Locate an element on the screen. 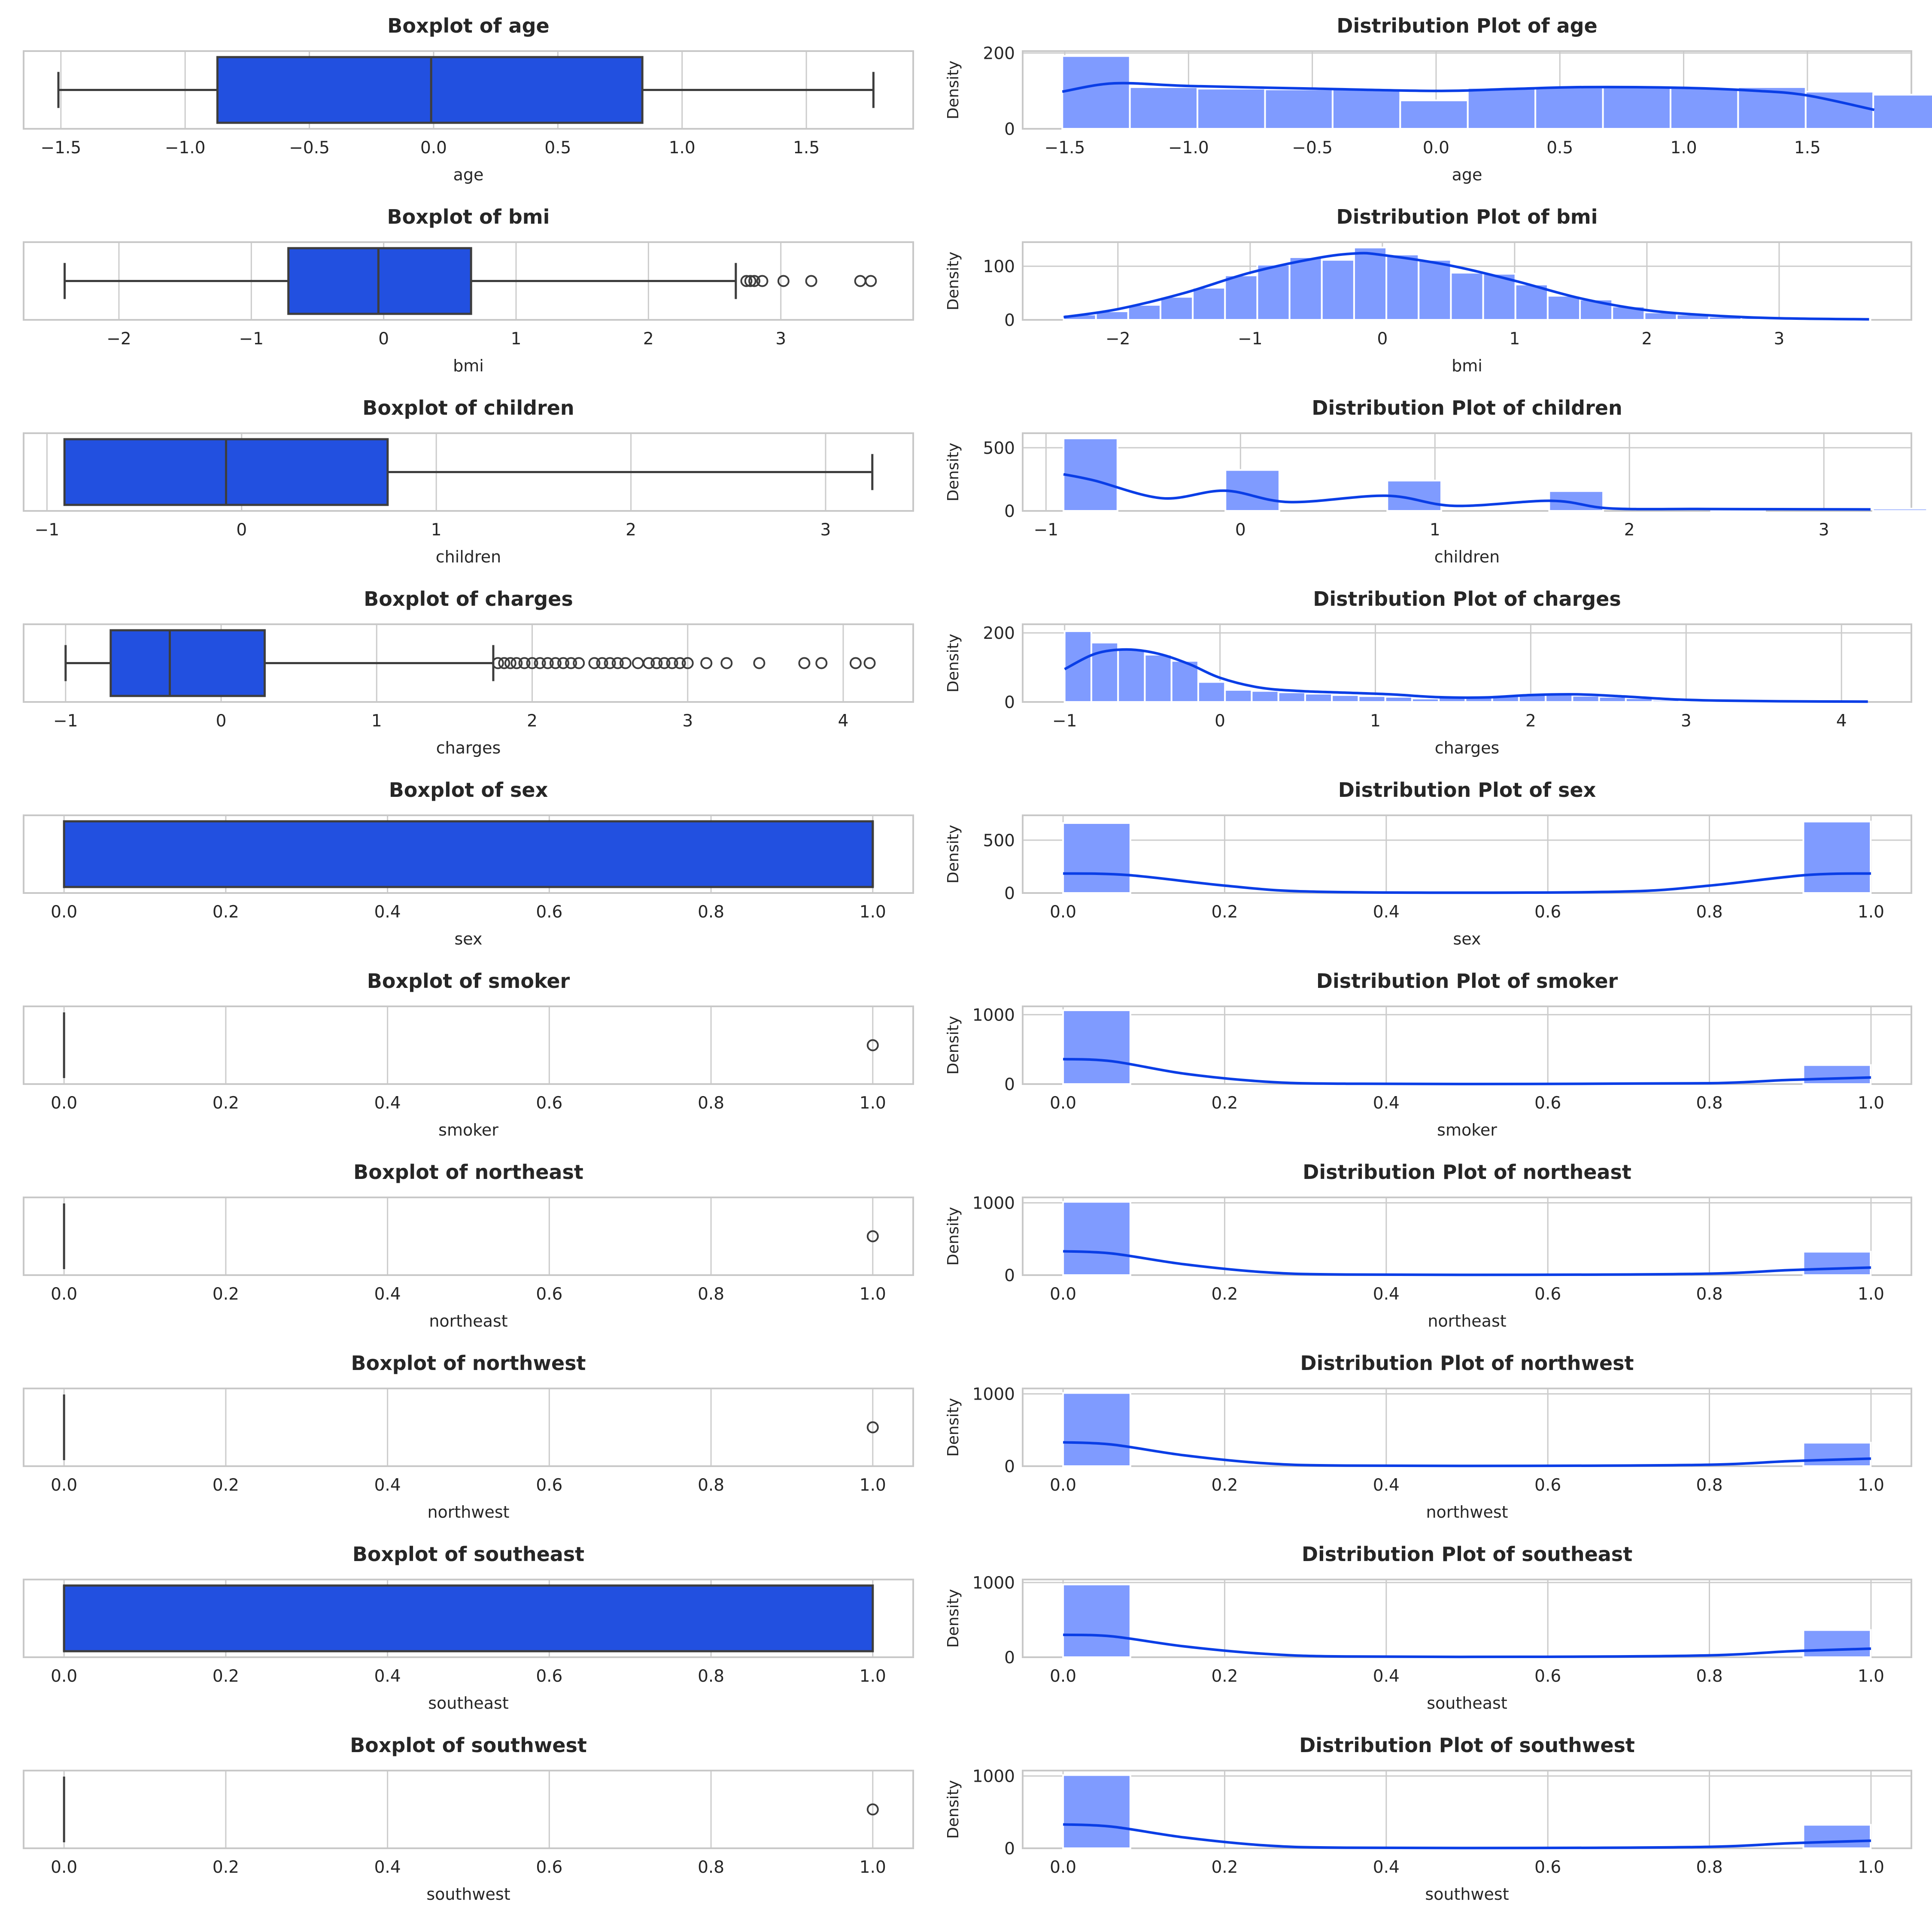 The height and width of the screenshot is (1932, 1932). y-tick-label: 1000 is located at coordinates (994, 1015).